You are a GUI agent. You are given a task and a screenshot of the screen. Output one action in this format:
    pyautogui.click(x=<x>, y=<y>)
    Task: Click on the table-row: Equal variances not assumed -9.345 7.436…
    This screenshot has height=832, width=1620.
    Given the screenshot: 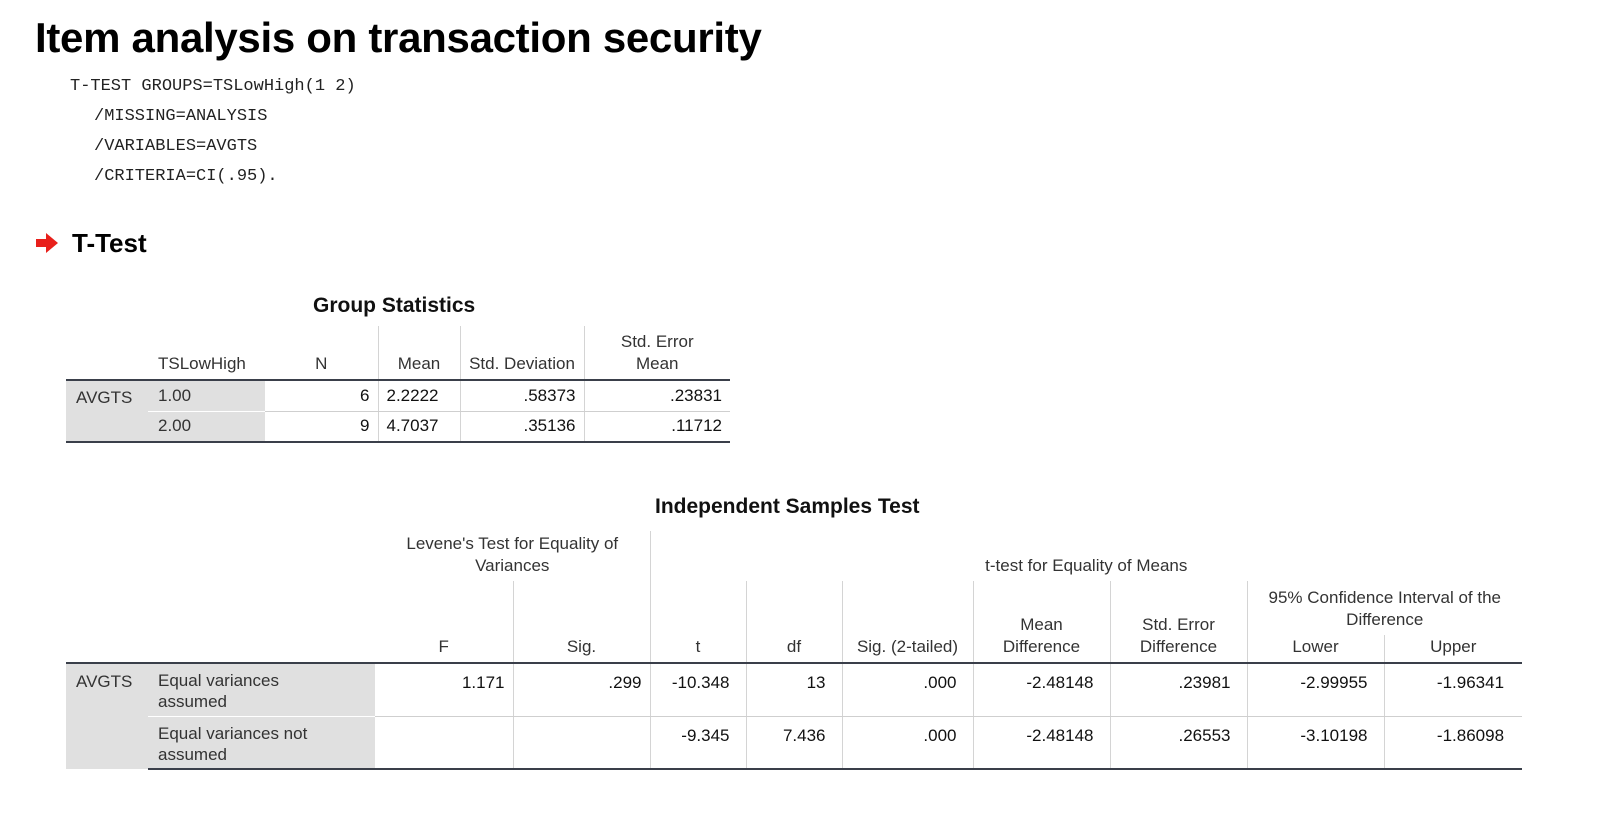 What is the action you would take?
    pyautogui.click(x=794, y=743)
    